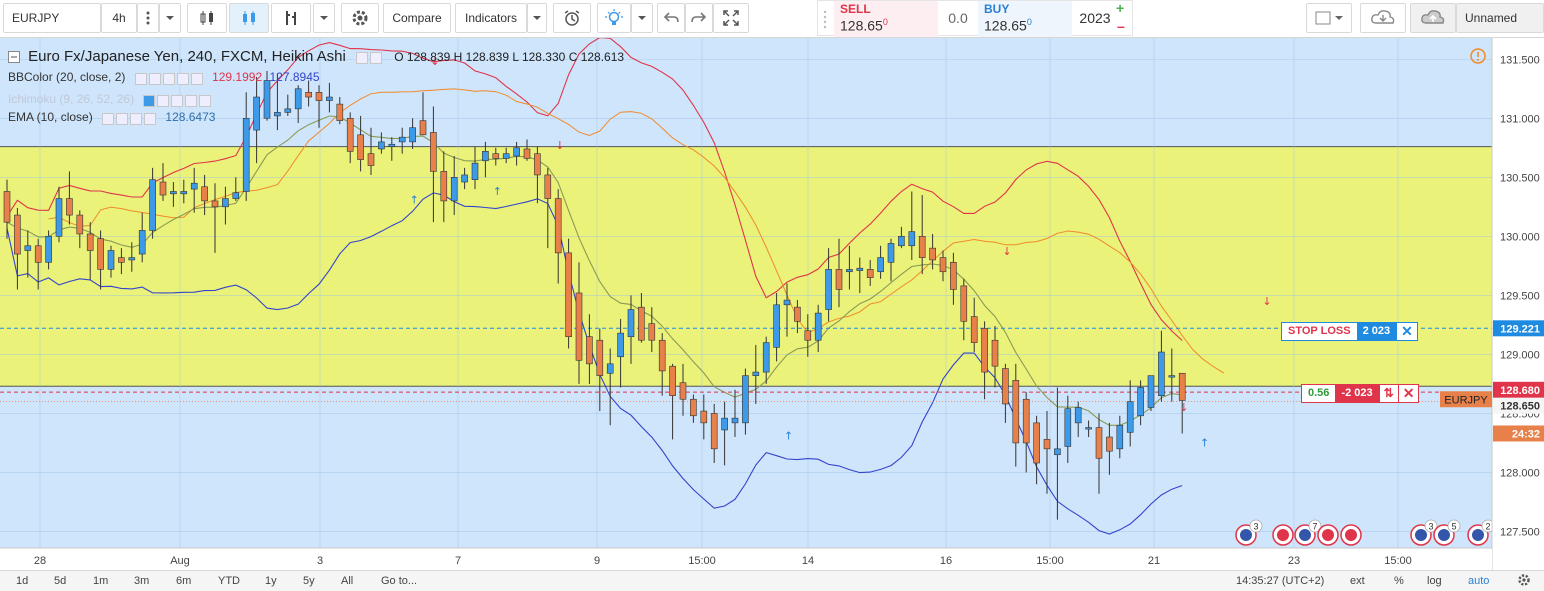  What do you see at coordinates (22, 581) in the screenshot?
I see `range-1d: 1d` at bounding box center [22, 581].